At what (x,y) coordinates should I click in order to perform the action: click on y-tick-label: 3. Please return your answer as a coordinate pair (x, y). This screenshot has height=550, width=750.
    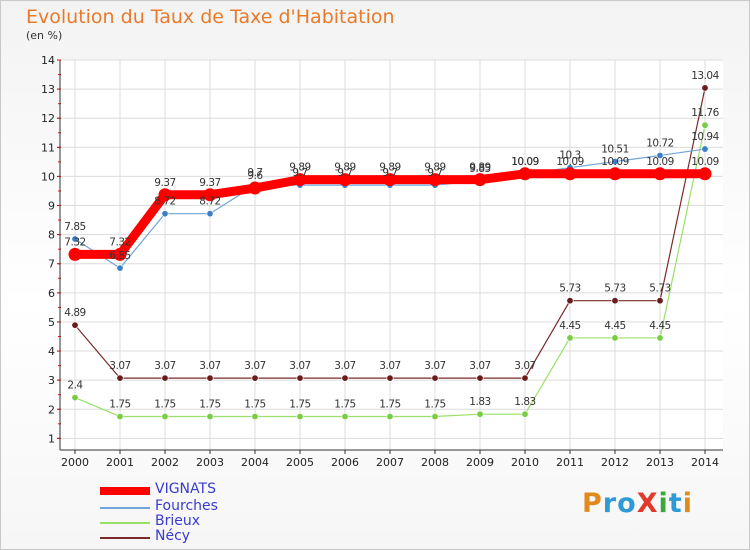
    Looking at the image, I should click on (51, 380).